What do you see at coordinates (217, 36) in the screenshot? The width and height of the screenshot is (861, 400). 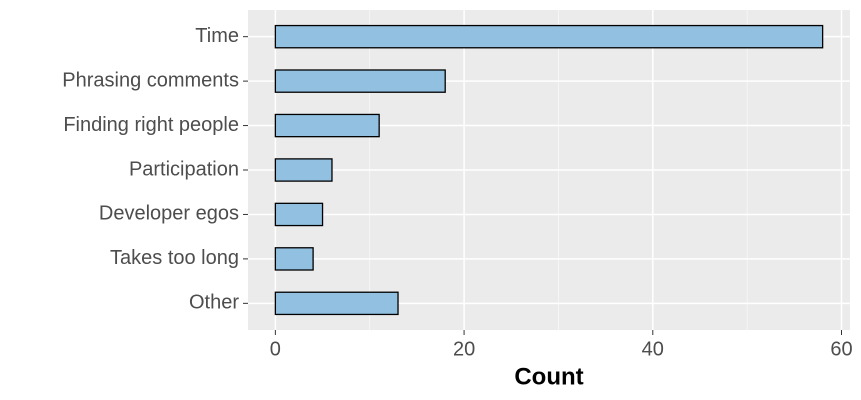 I see `y-tick-label: Time` at bounding box center [217, 36].